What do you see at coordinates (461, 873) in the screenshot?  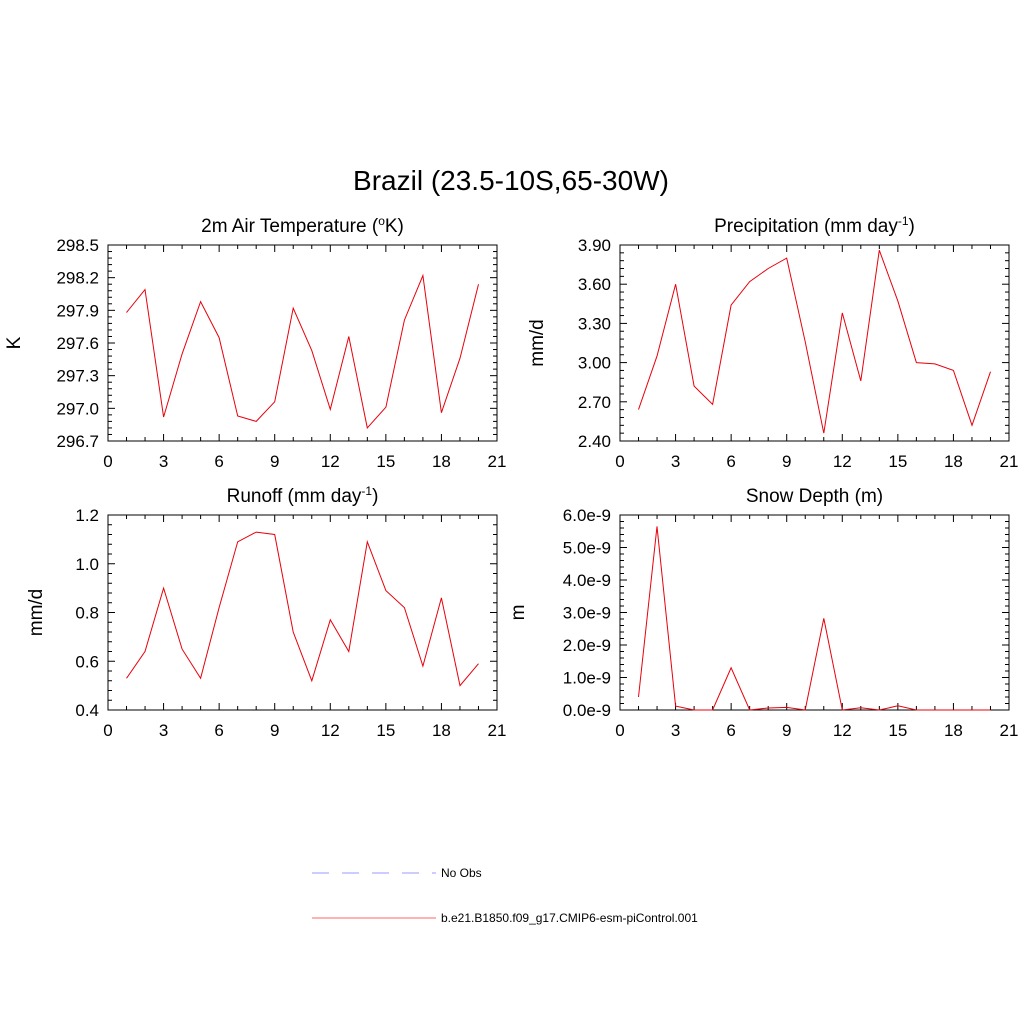 I see `legend-label: No Obs` at bounding box center [461, 873].